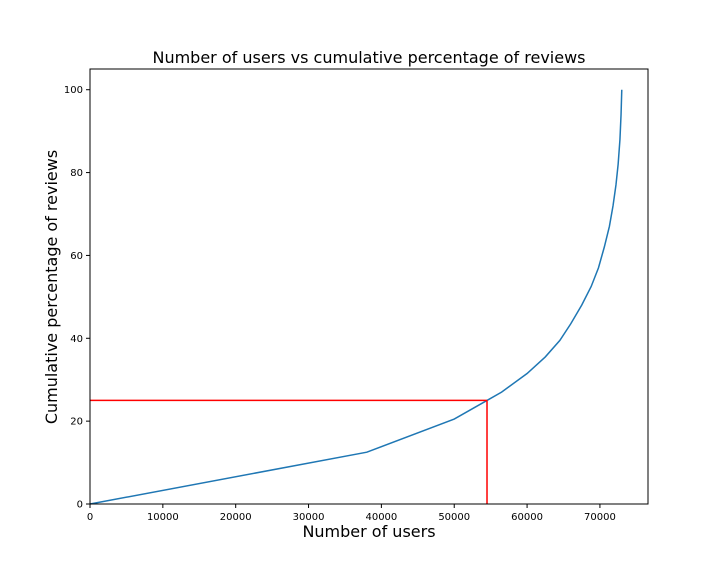  I want to click on x-axis-label: Number of users, so click(368, 531).